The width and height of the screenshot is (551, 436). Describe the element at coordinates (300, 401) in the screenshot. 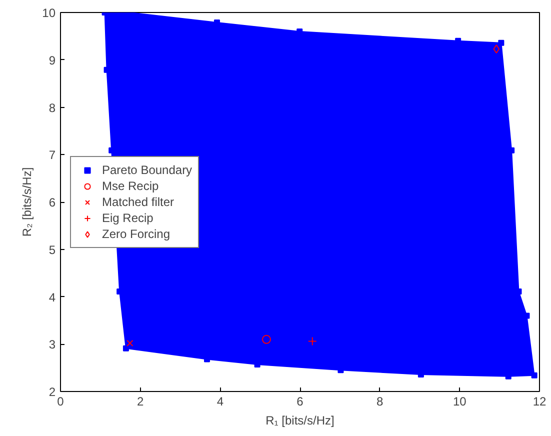

I see `x-tick-label: 6` at that location.